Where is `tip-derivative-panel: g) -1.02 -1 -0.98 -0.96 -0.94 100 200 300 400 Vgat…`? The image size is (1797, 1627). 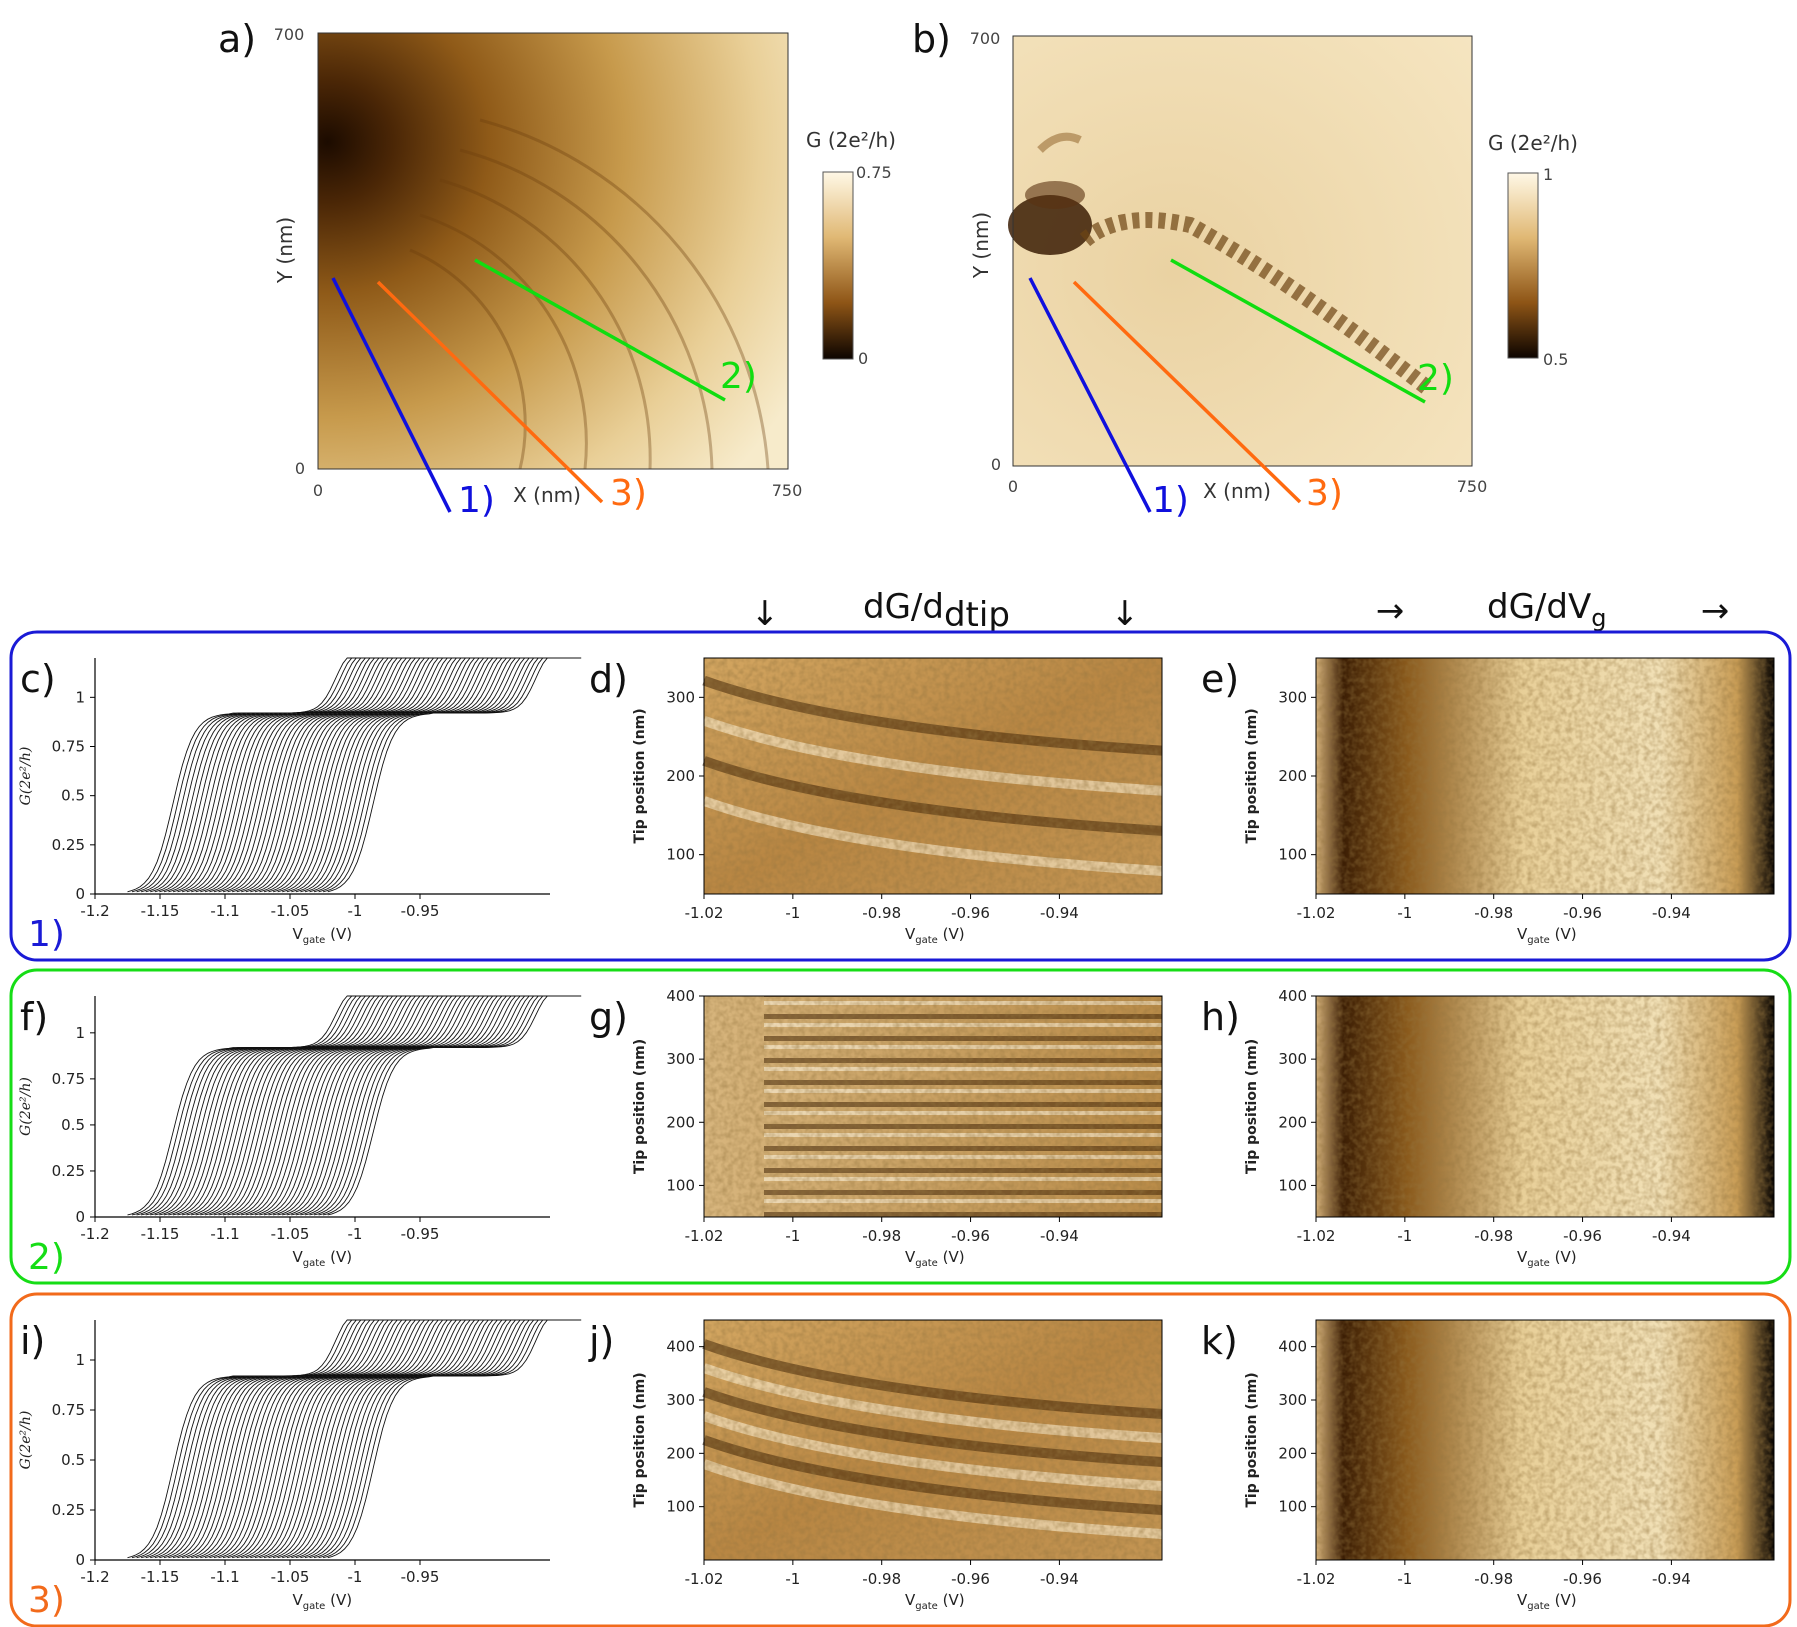
tip-derivative-panel: g) -1.02 -1 -0.98 -0.96 -0.94 100 200 300 400 Vgat… is located at coordinates (876, 1128).